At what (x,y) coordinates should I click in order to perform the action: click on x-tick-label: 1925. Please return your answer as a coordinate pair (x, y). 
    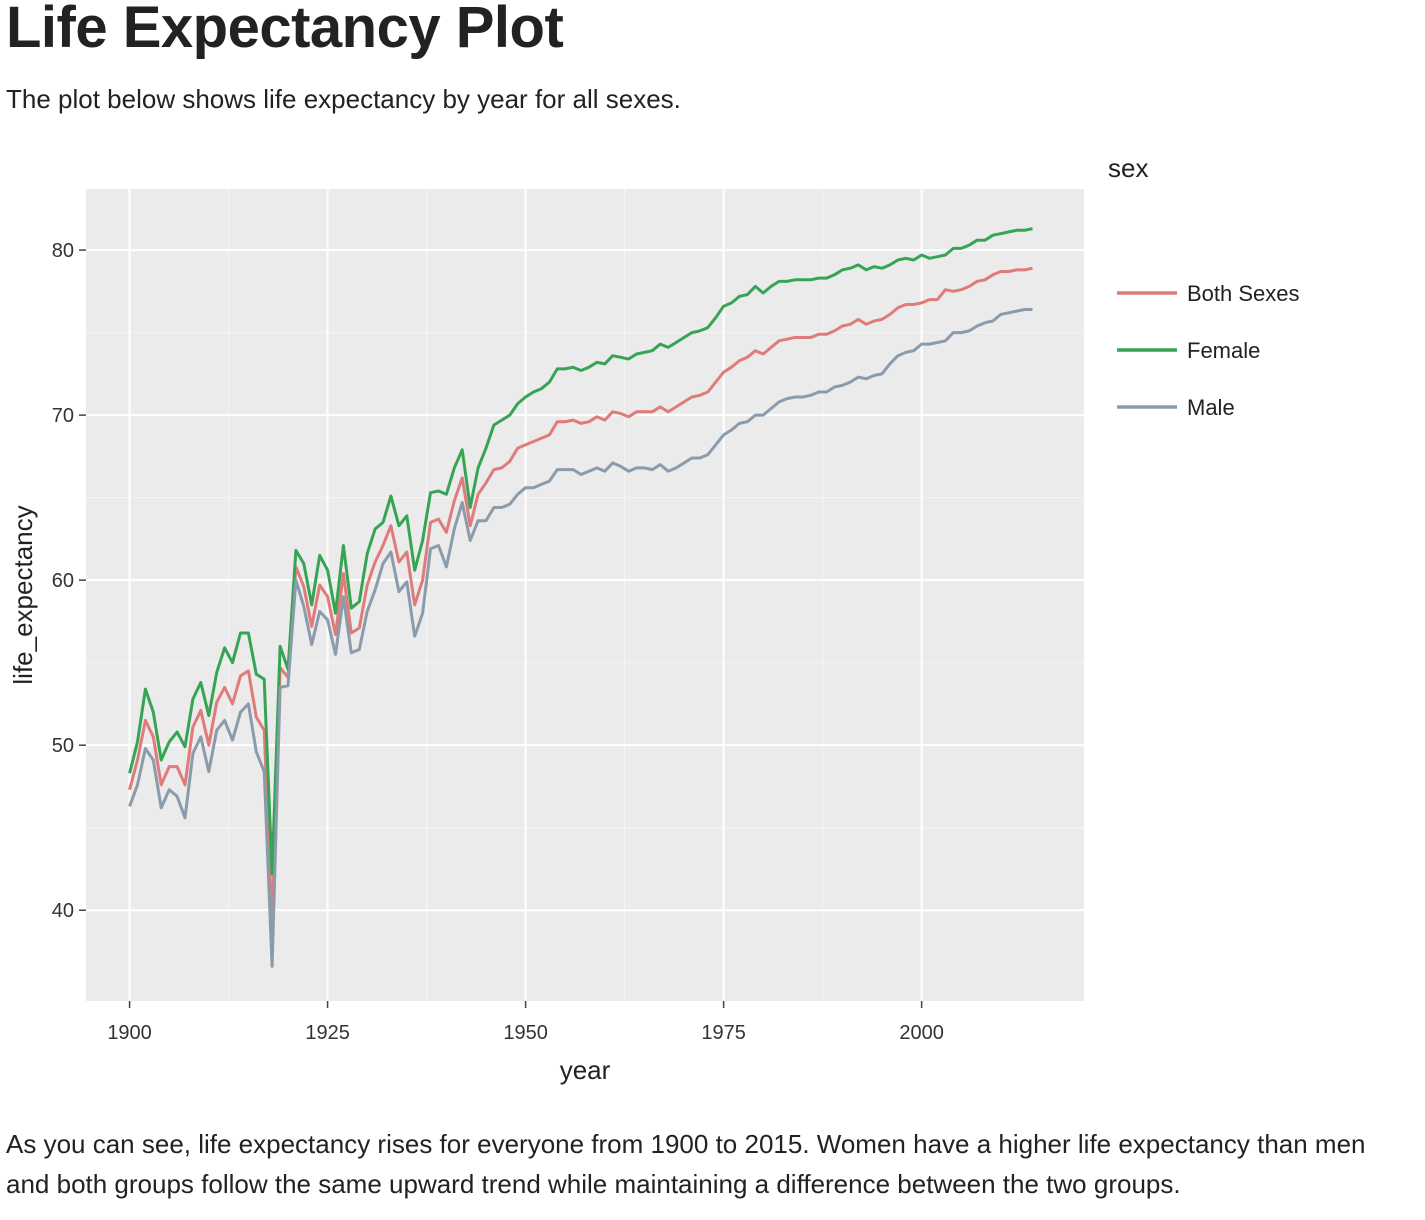
    Looking at the image, I should click on (327, 1033).